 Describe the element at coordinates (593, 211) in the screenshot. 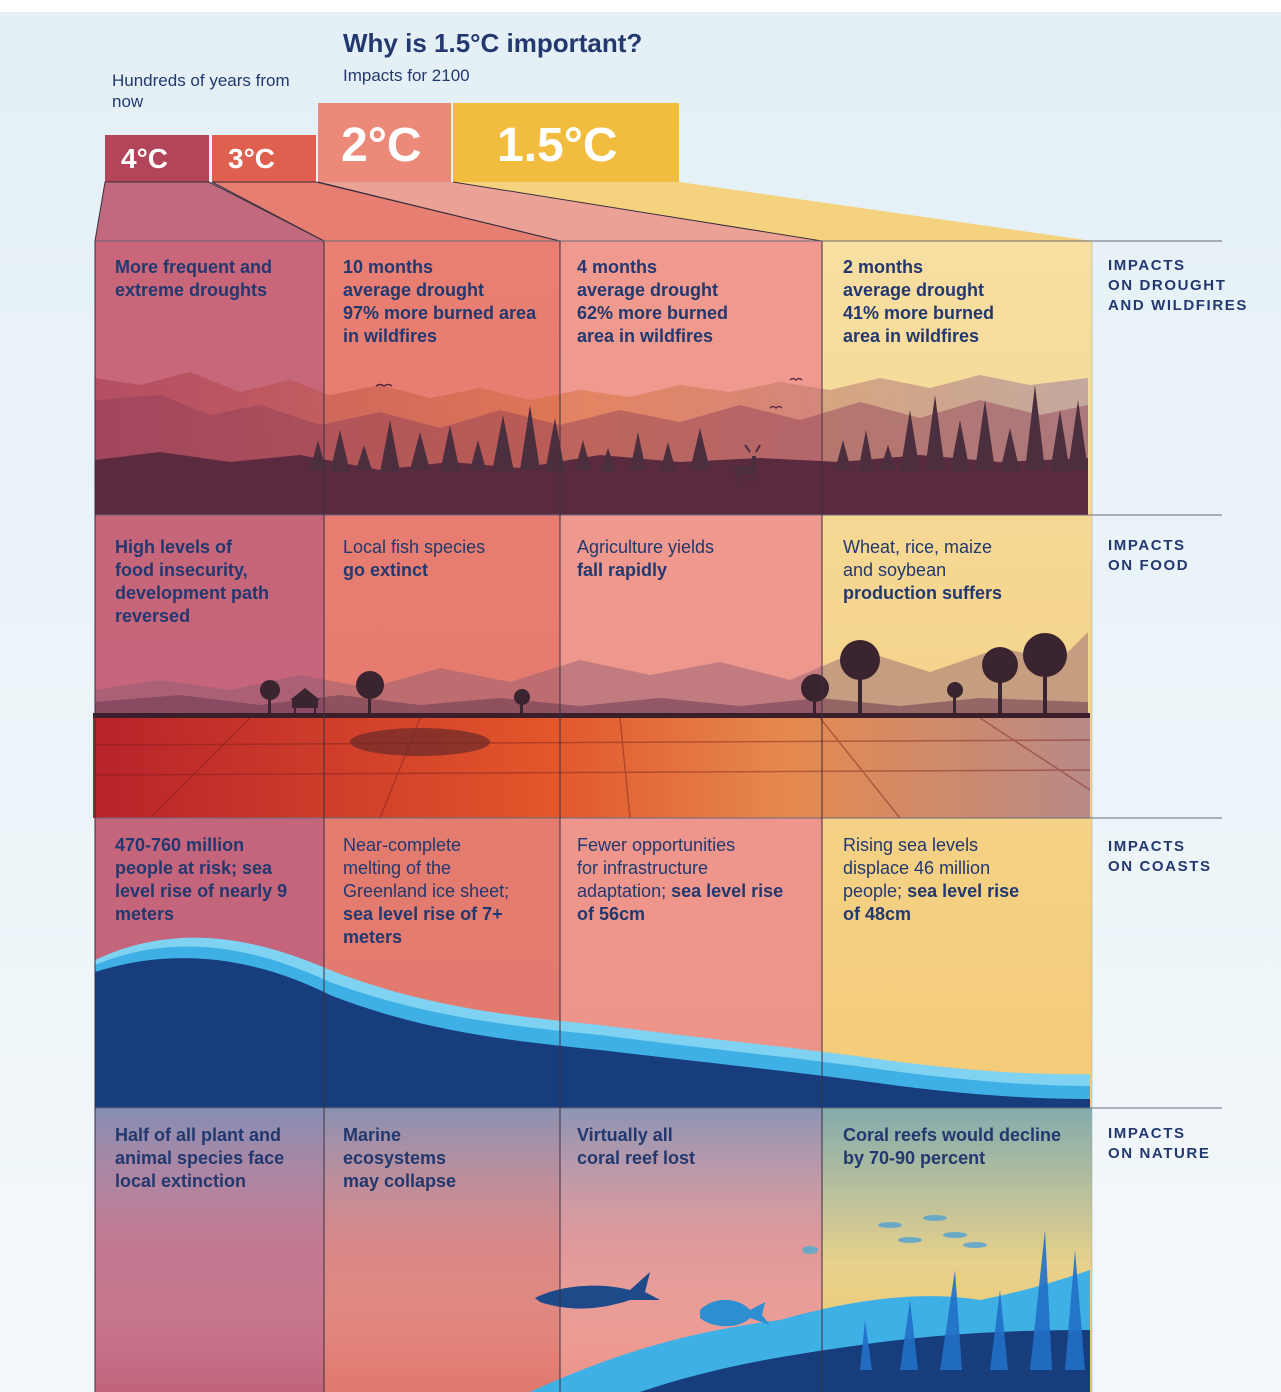

I see `funnel` at that location.